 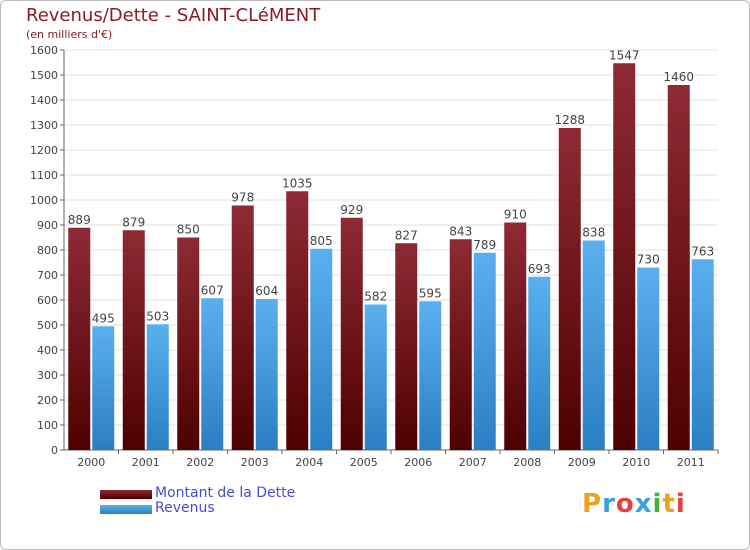 I want to click on legend-swatch-debt, so click(x=126, y=494).